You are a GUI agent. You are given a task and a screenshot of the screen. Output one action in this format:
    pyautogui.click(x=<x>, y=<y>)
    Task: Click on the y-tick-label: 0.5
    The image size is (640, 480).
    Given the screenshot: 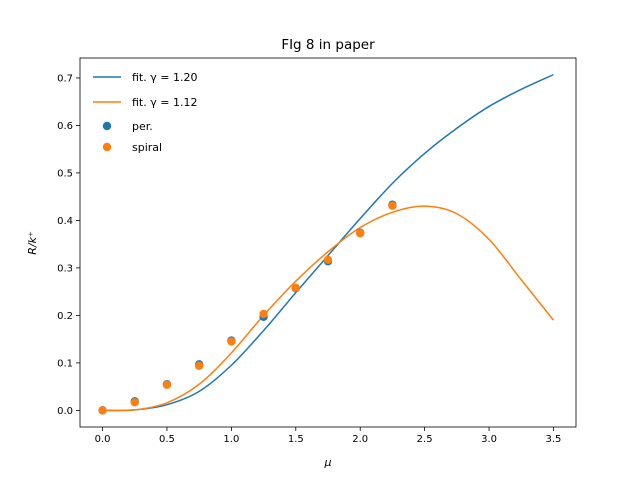 What is the action you would take?
    pyautogui.click(x=65, y=173)
    